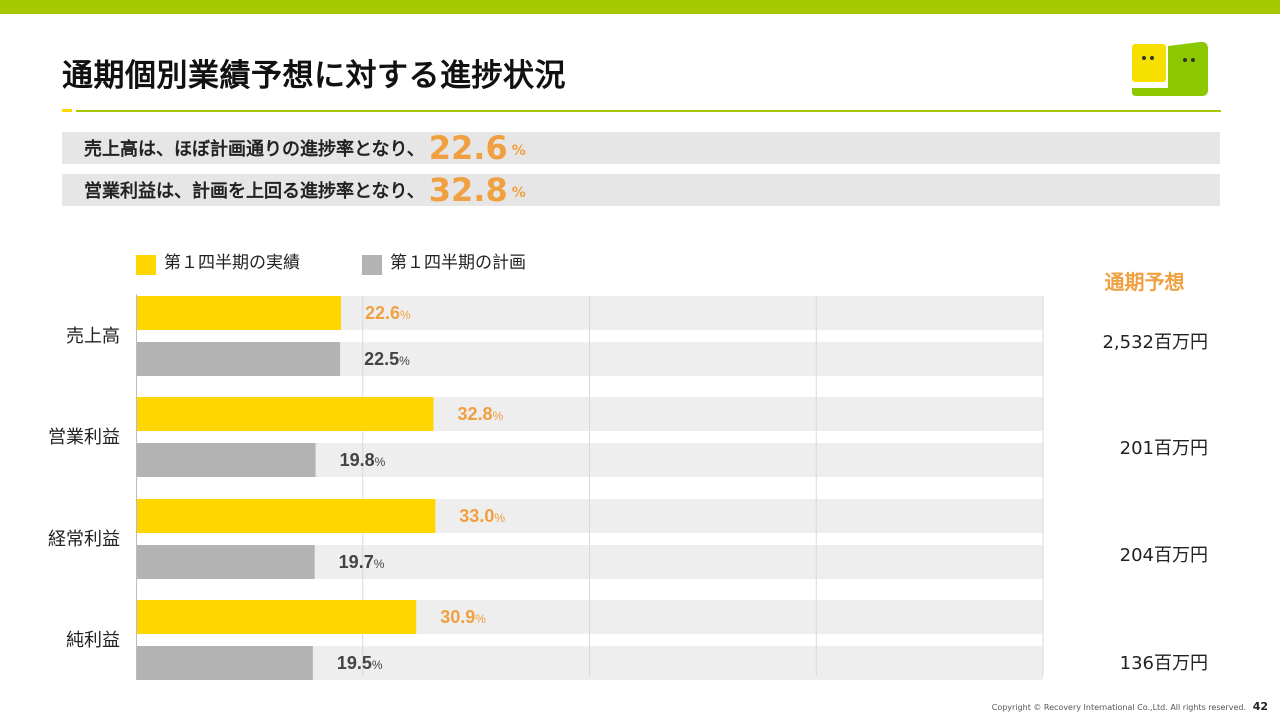 This screenshot has width=1280, height=720. I want to click on data-label-actual: 33.0%, so click(482, 516).